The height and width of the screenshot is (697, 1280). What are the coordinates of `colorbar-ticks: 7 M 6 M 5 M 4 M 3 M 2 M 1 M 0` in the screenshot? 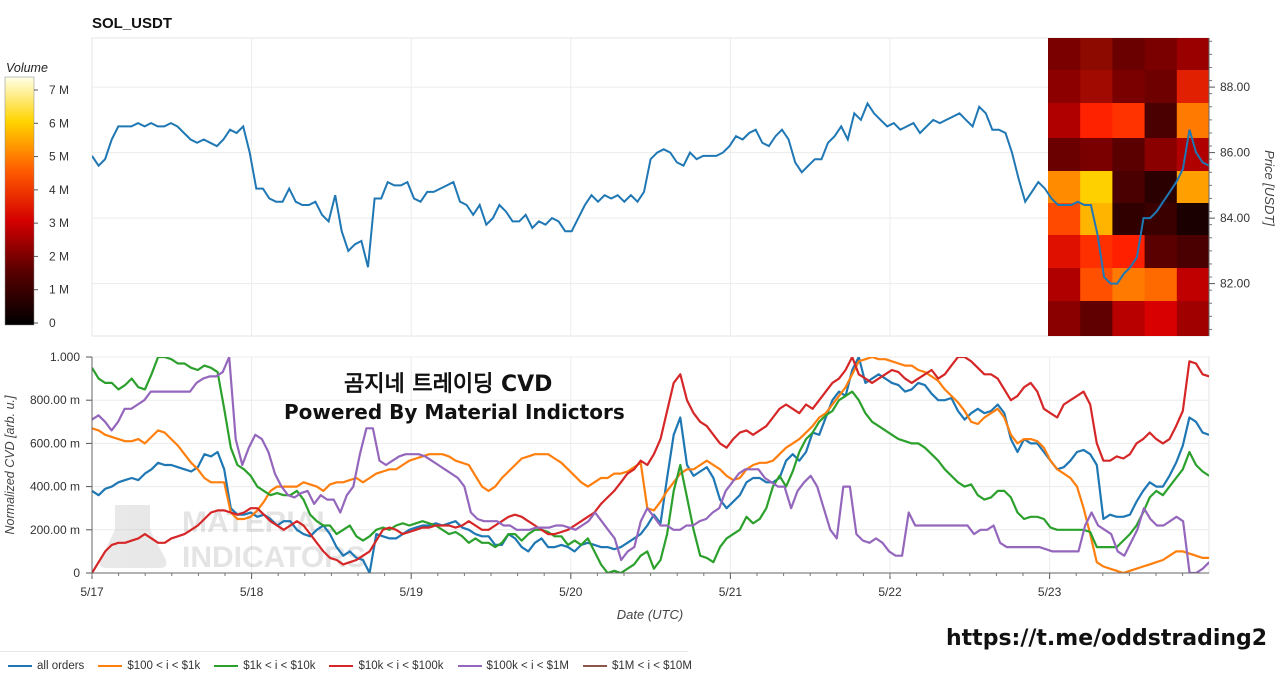 It's located at (51, 206).